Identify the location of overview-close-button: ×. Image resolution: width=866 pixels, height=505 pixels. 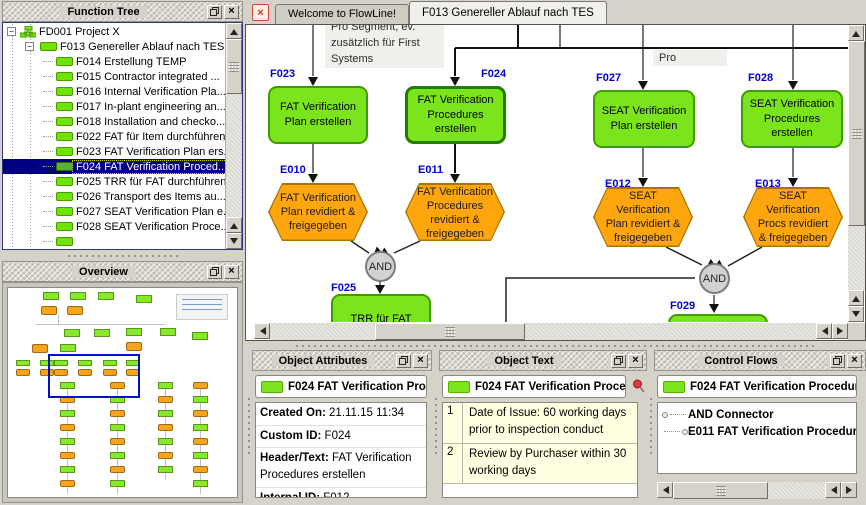
(231, 271).